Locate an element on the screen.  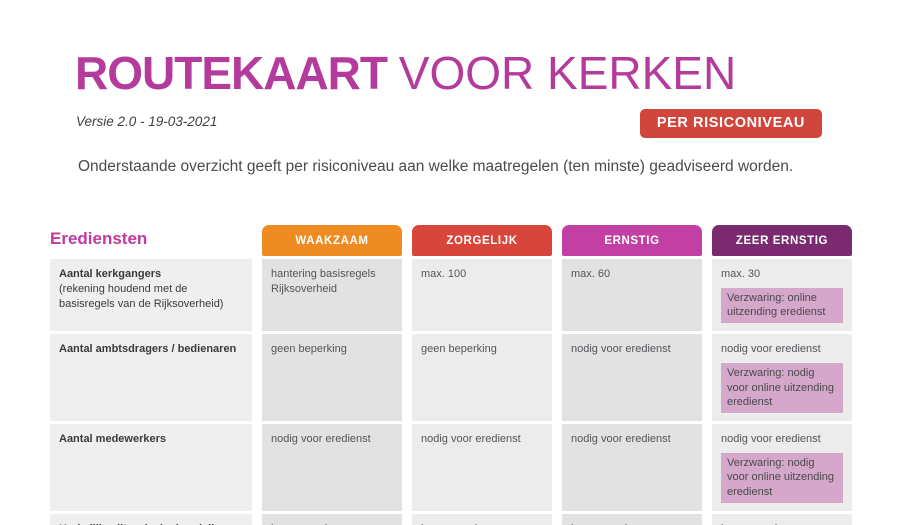
column-header-zorgelijk: ZORGELIJK is located at coordinates (482, 240).